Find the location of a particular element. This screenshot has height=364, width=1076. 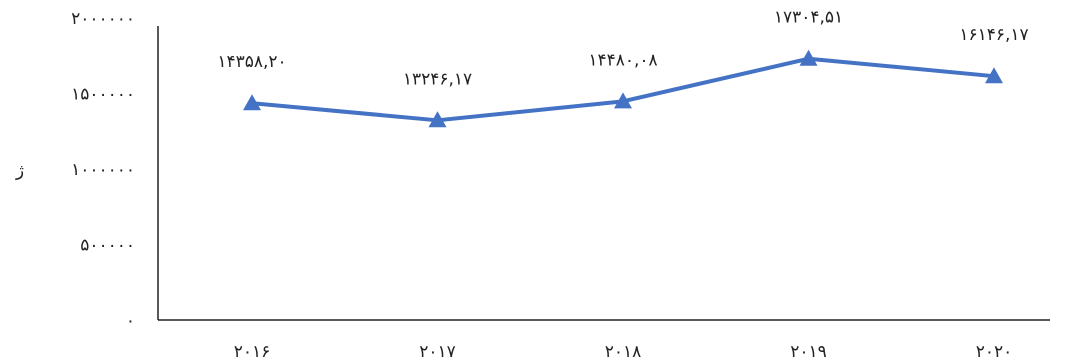

x-tick-labels: ۲۰۱۶ ۲۰۱۷ ۲۰۱۸ ۲۰۱۹ ۲۰۲۰ is located at coordinates (623, 352).